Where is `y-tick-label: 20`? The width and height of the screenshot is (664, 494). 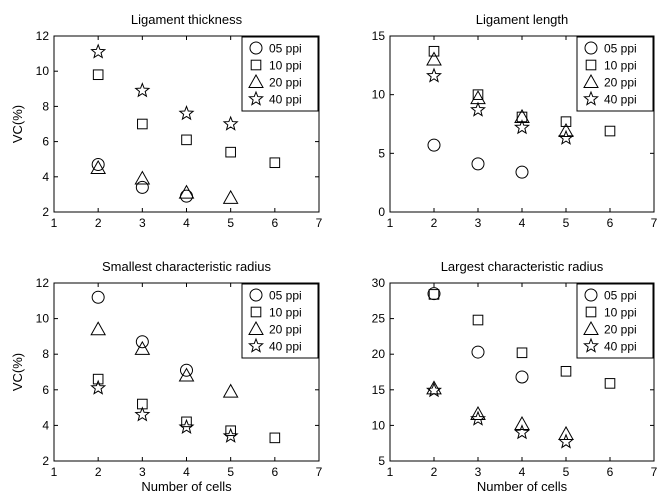 y-tick-label: 20 is located at coordinates (379, 354).